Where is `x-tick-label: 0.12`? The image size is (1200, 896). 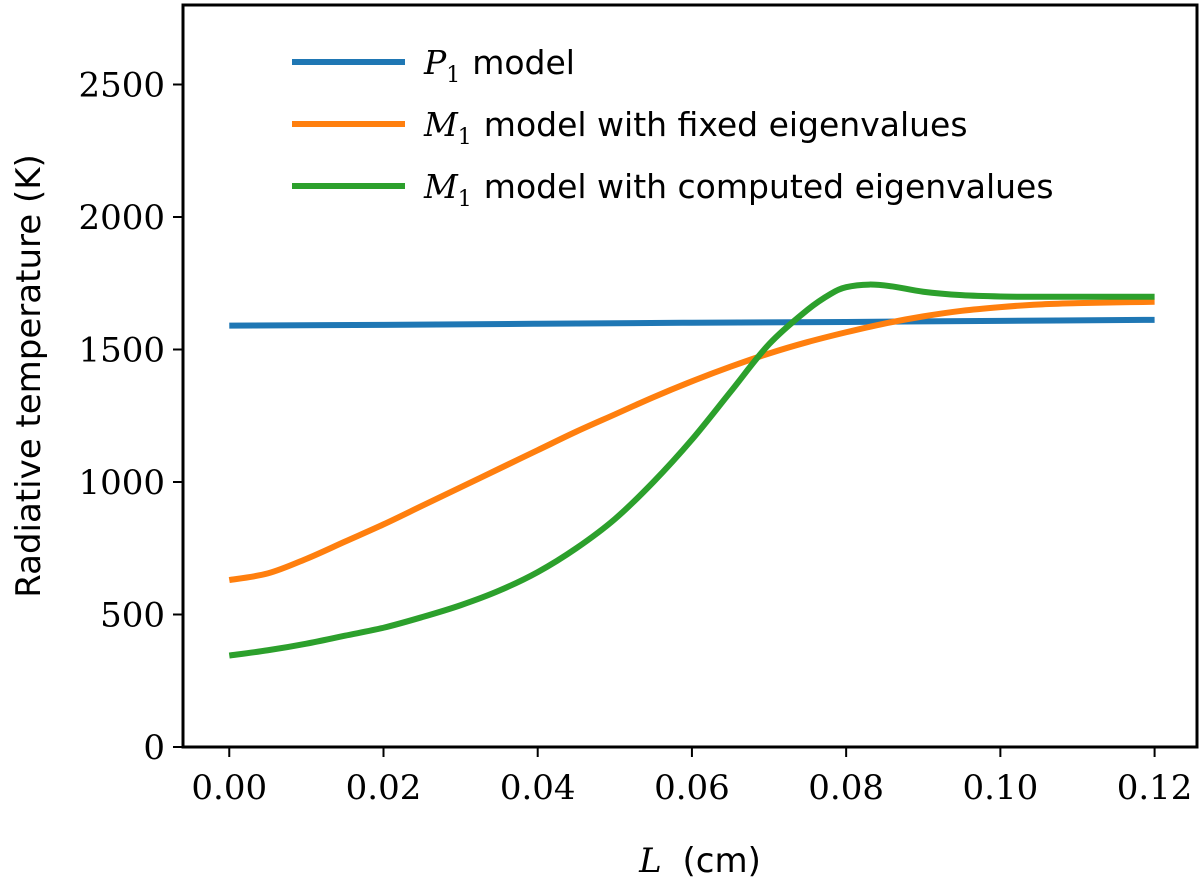
x-tick-label: 0.12 is located at coordinates (1155, 788).